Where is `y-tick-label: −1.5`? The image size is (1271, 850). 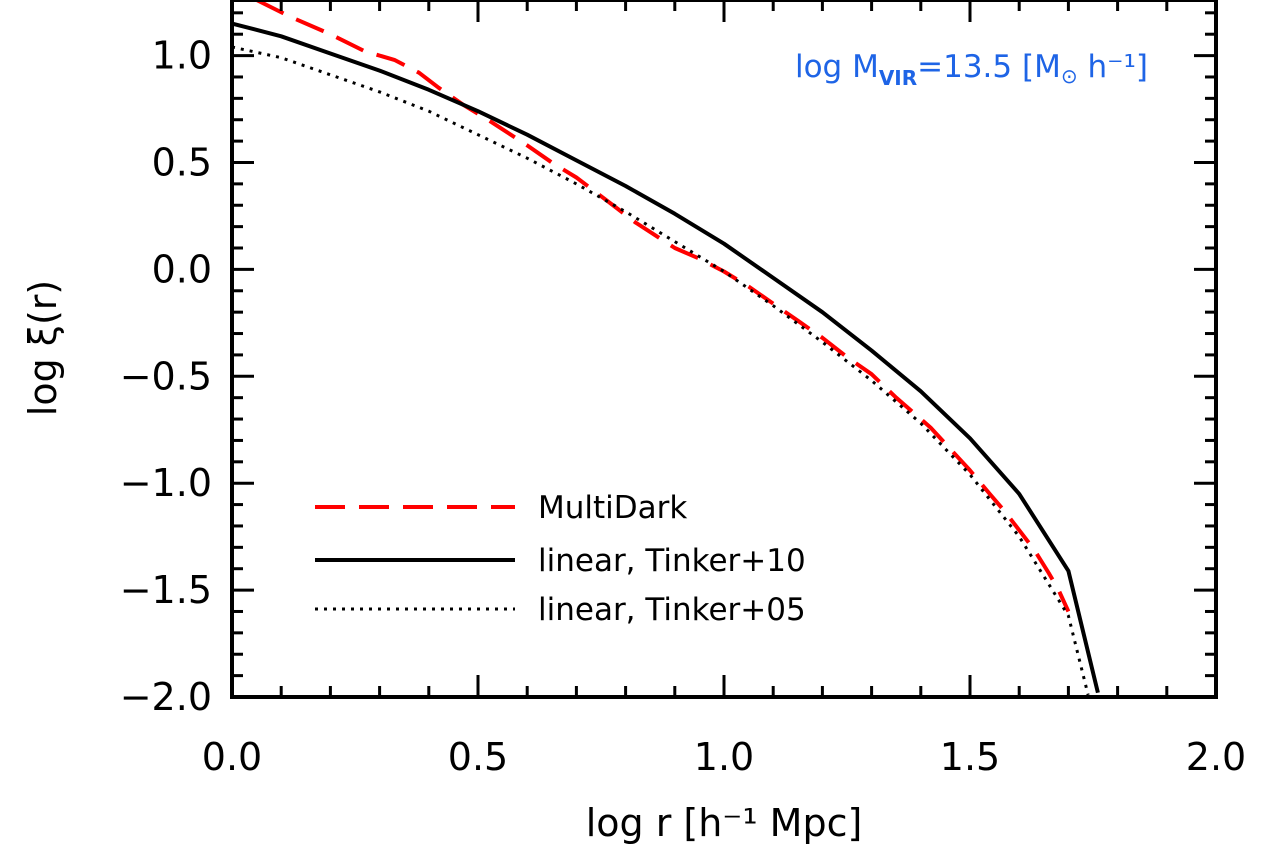 y-tick-label: −1.5 is located at coordinates (166, 590).